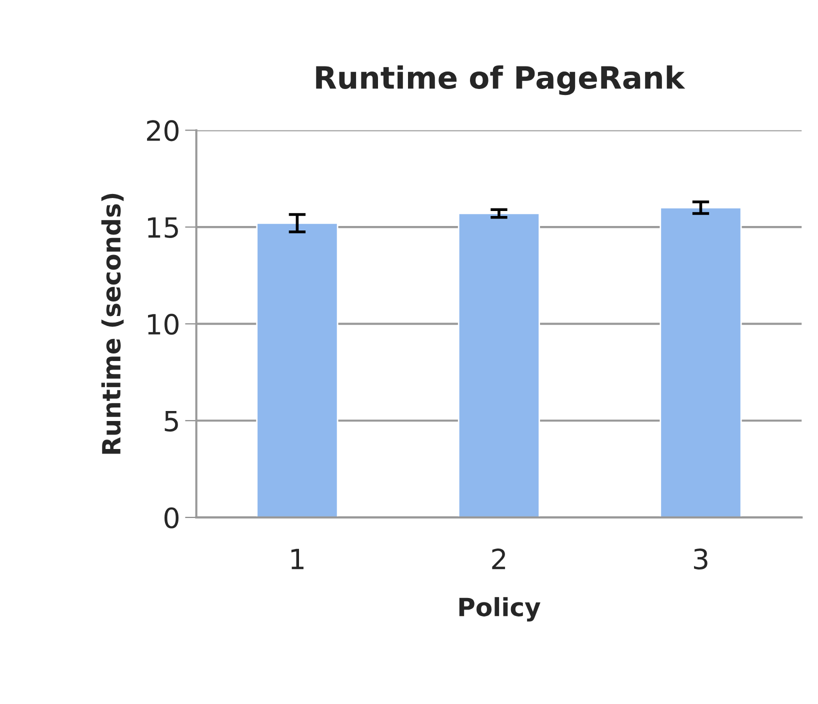 This screenshot has height=704, width=818. What do you see at coordinates (163, 227) in the screenshot?
I see `y-tick-label: 15` at bounding box center [163, 227].